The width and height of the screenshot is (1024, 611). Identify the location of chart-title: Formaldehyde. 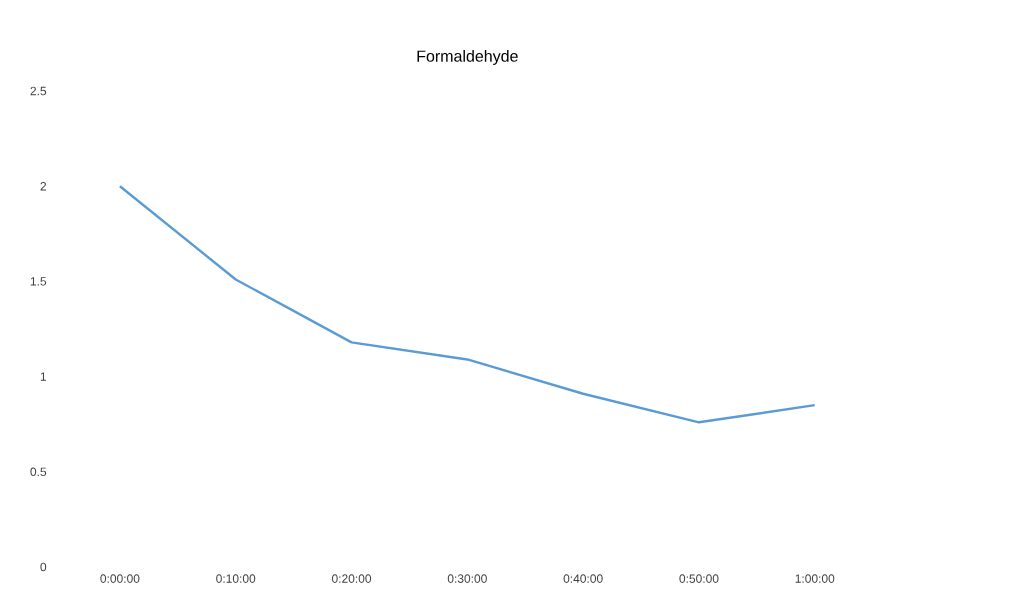
(467, 57).